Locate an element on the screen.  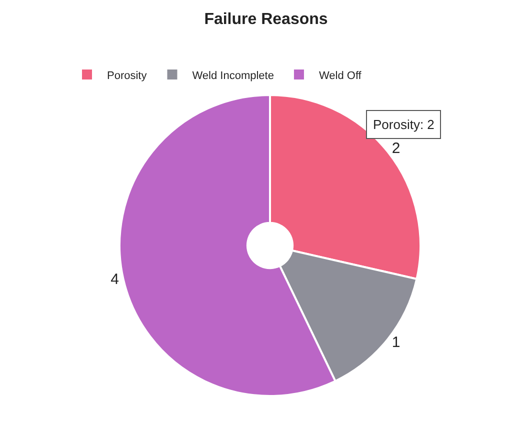
legend-label: Weld Off is located at coordinates (340, 76).